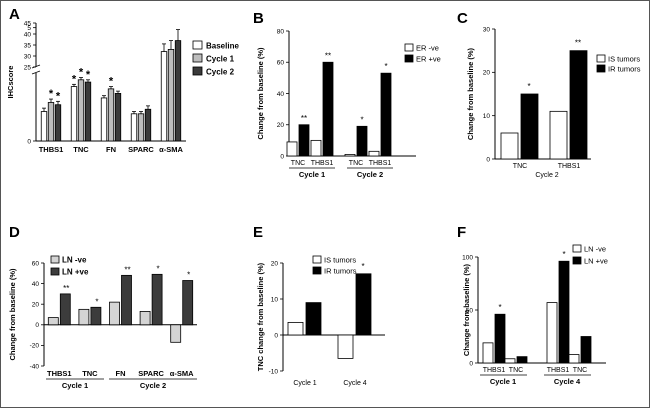 The width and height of the screenshot is (650, 409). Describe the element at coordinates (36, 66) in the screenshot. I see `axis-break` at that location.